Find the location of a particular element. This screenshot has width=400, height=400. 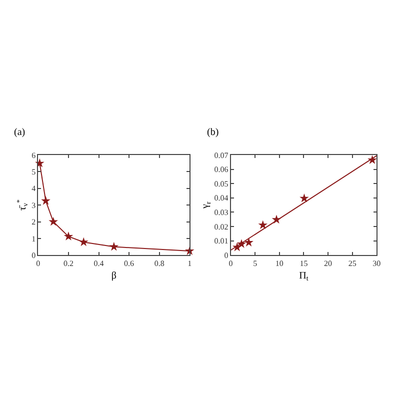

y-tick-label: 0.07 is located at coordinates (221, 155).